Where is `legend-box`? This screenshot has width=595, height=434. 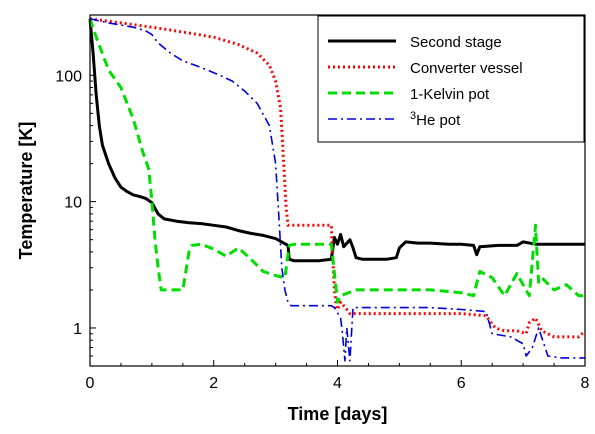
legend-box is located at coordinates (451, 79).